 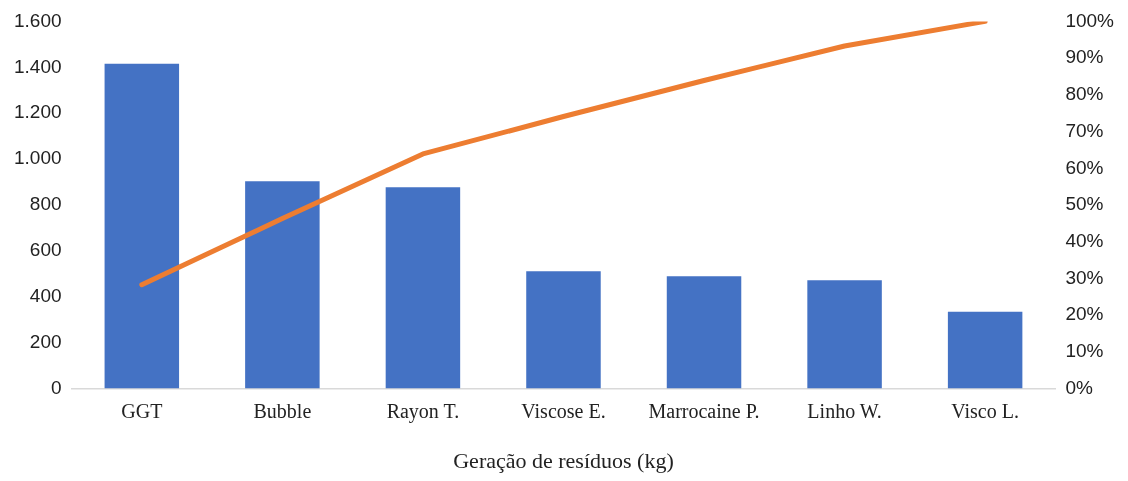 What do you see at coordinates (45, 296) in the screenshot?
I see `y-tick-label: 400` at bounding box center [45, 296].